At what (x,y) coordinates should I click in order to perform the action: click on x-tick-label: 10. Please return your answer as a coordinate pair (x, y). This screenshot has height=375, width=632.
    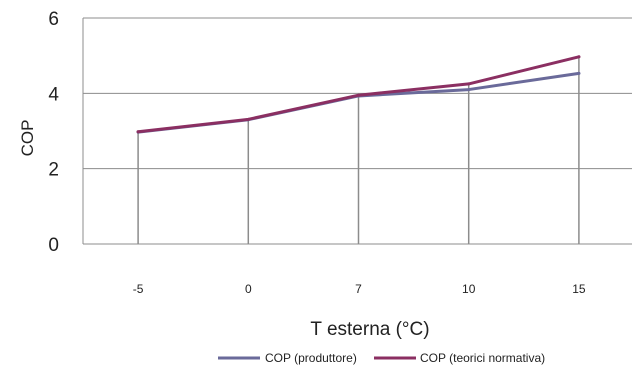
    Looking at the image, I should click on (469, 289).